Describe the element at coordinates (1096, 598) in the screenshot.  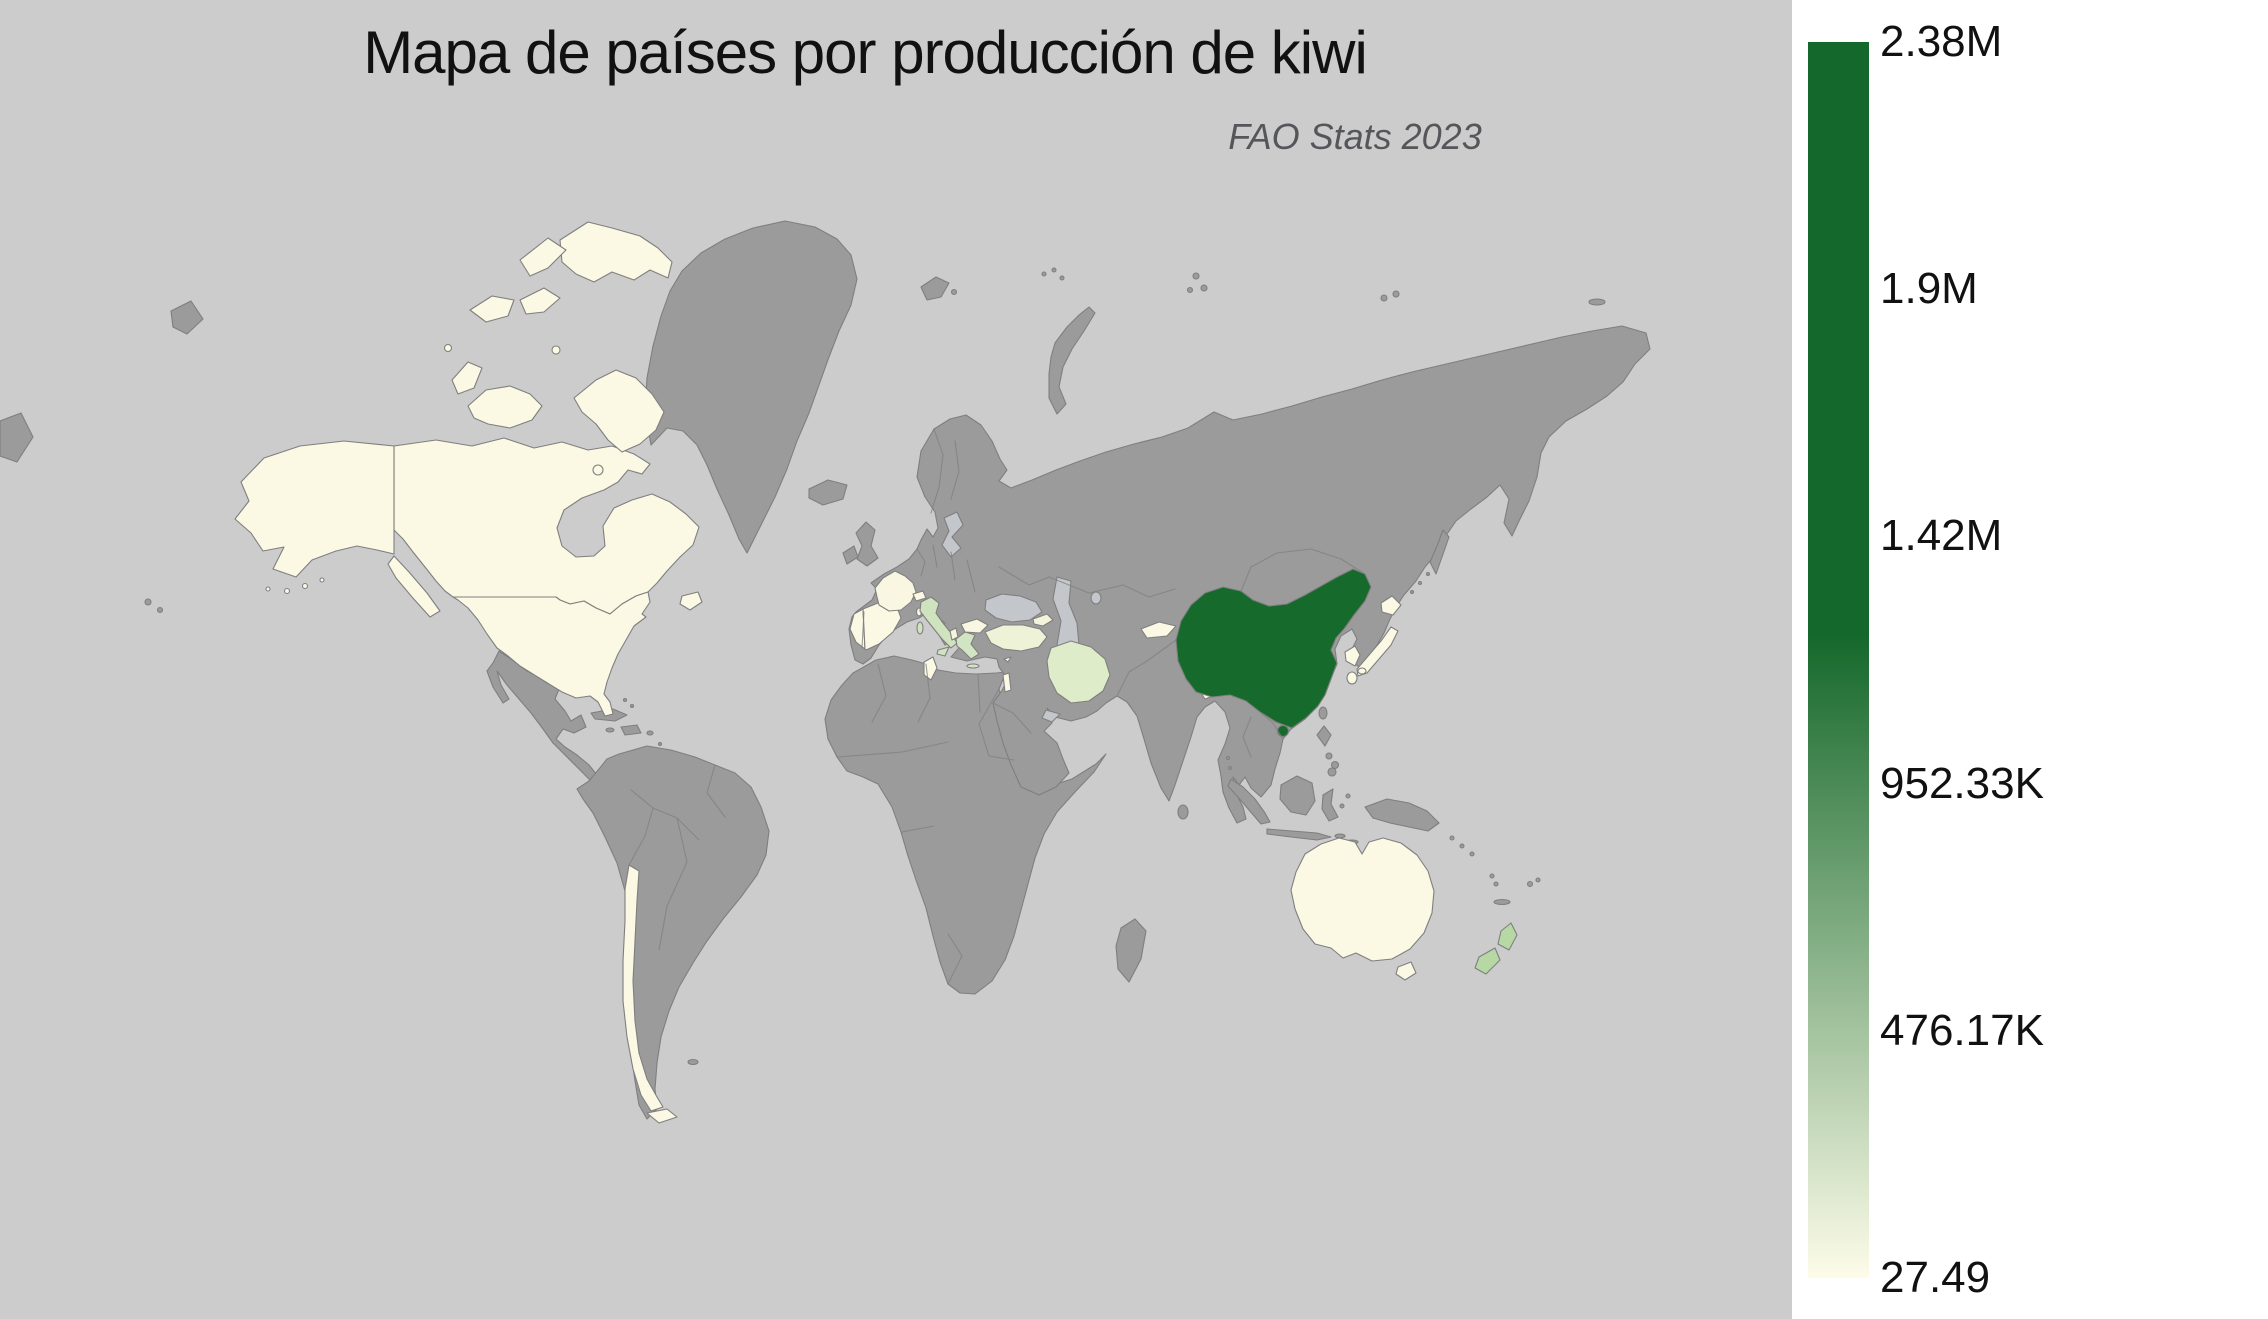
I see `aral-sea` at that location.